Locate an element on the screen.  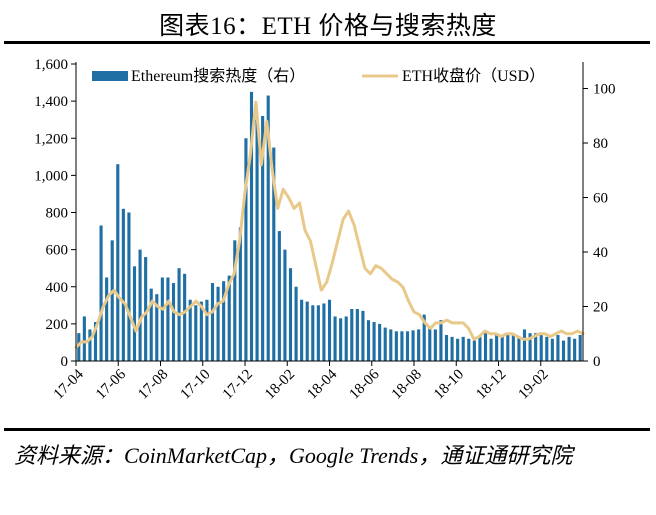
y-right-tick-label: 100 is located at coordinates (604, 90).